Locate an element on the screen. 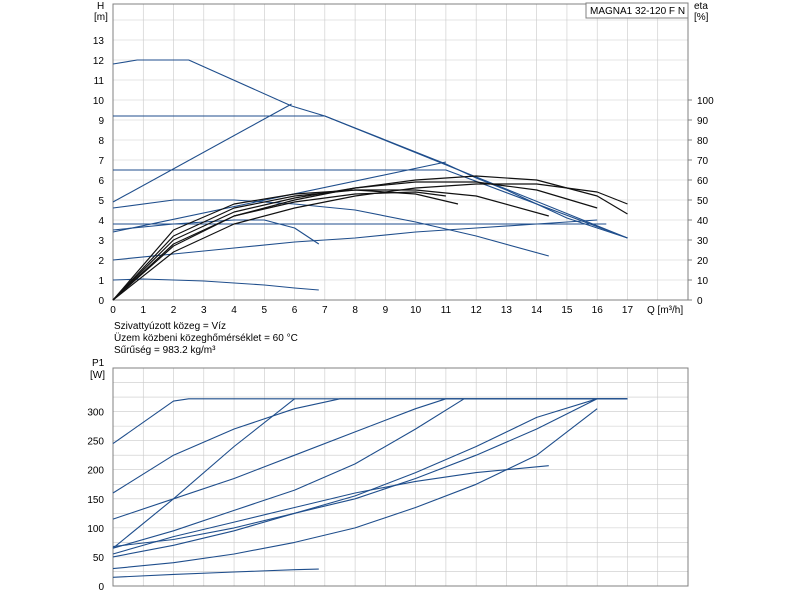  eta-tick-label: 30 is located at coordinates (703, 241).